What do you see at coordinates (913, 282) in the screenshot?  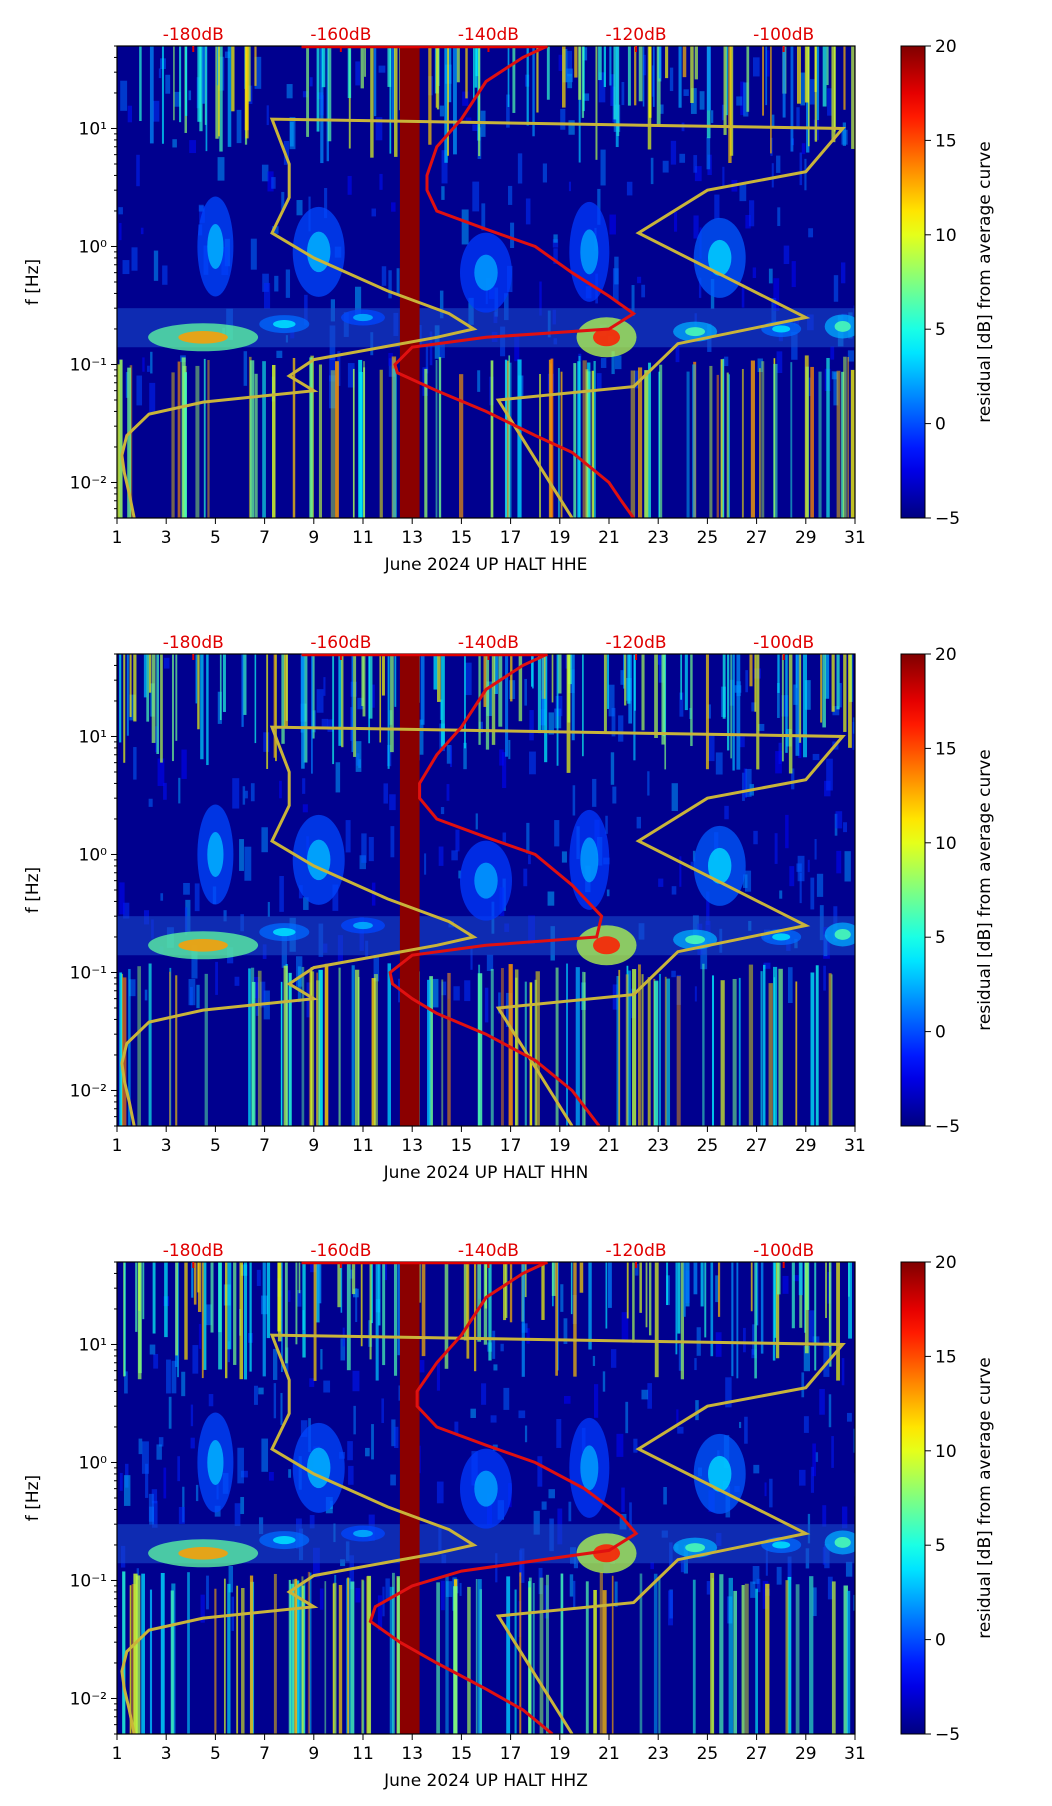 I see `colorbar-scale` at bounding box center [913, 282].